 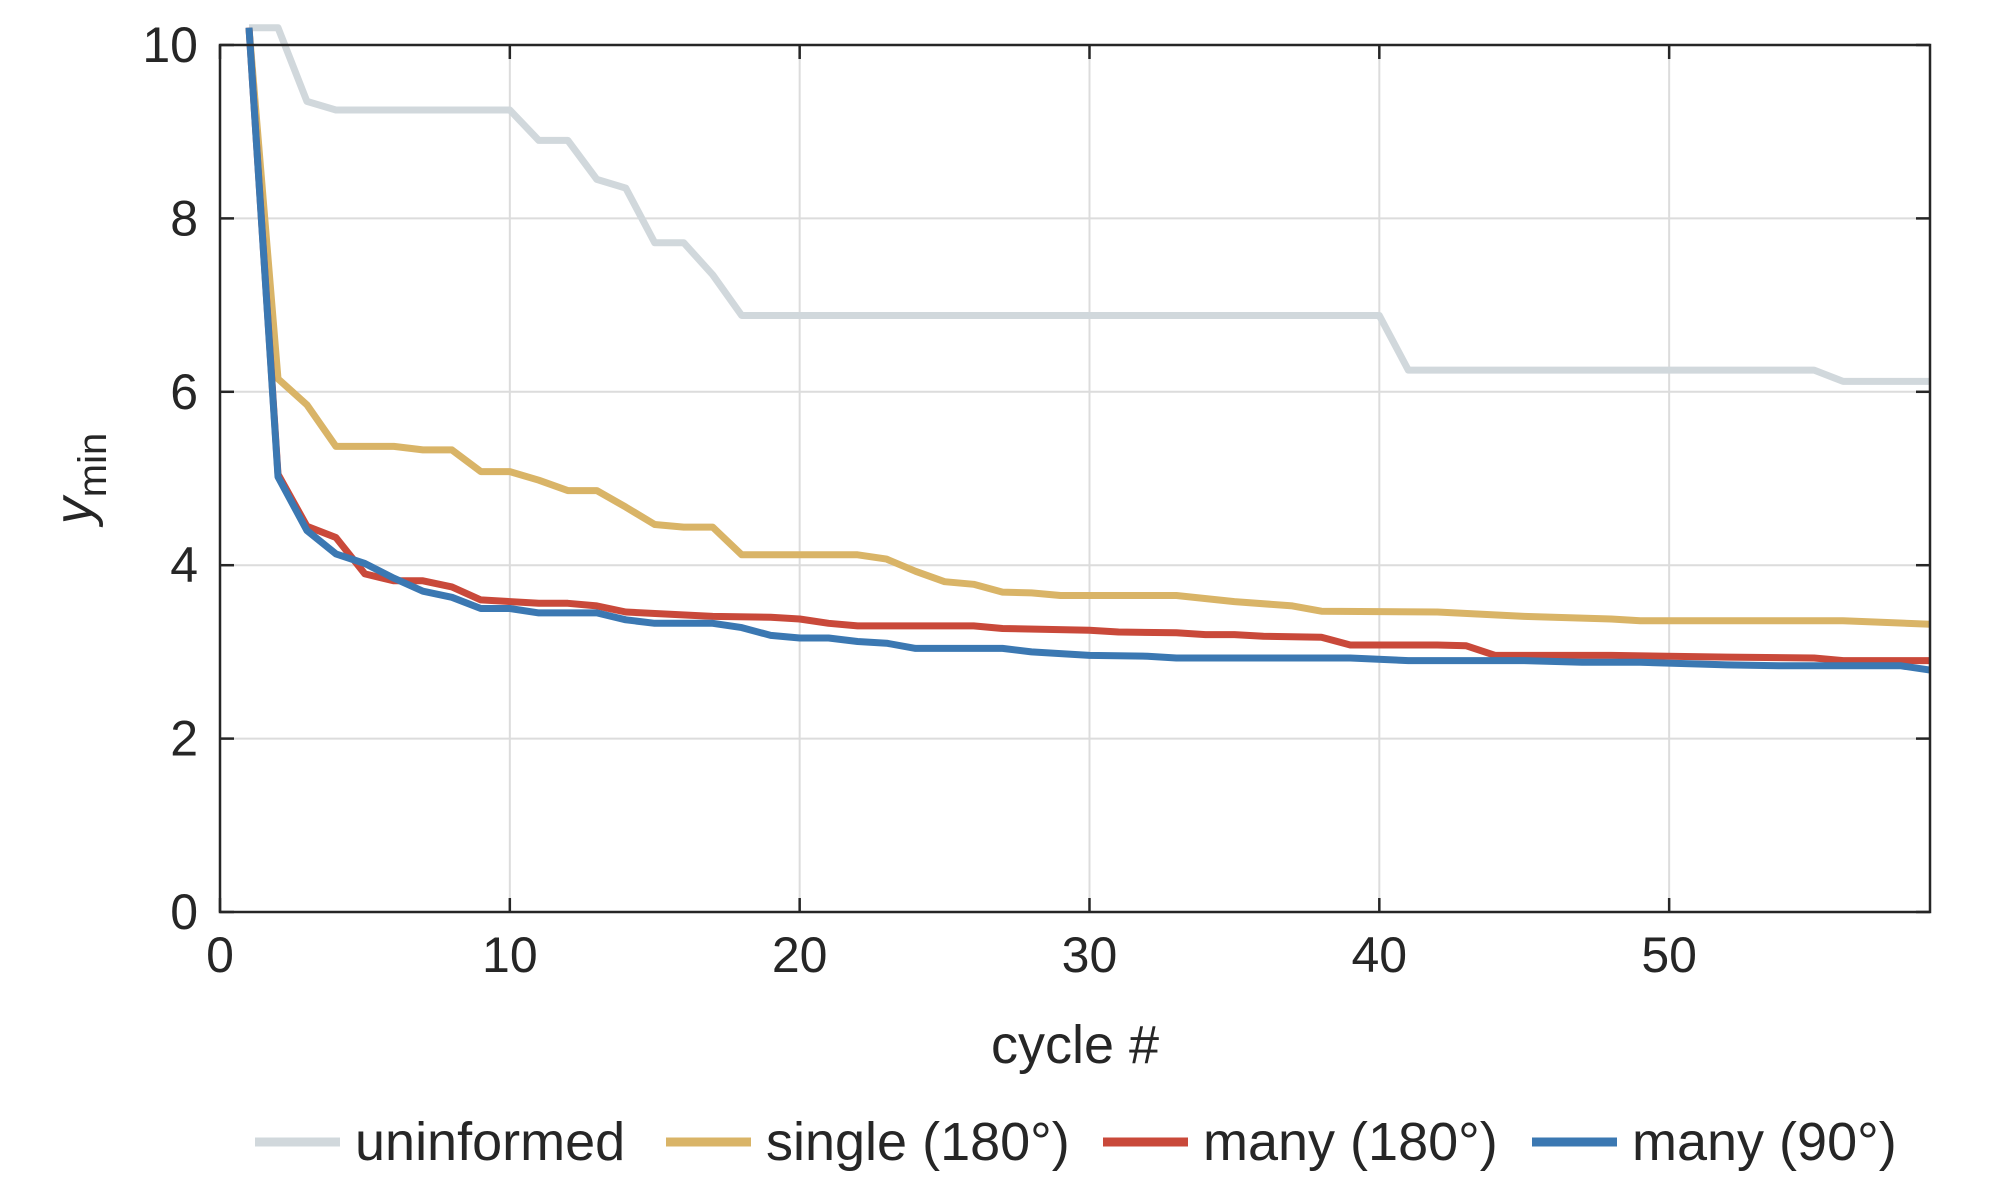 What do you see at coordinates (1090, 955) in the screenshot?
I see `x-tick-label: 30` at bounding box center [1090, 955].